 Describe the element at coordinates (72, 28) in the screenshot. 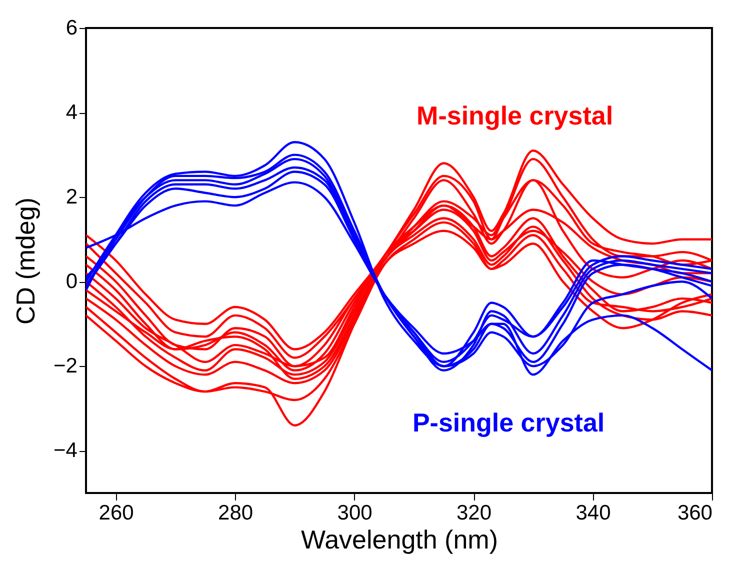

I see `y-tick-label: 6` at that location.